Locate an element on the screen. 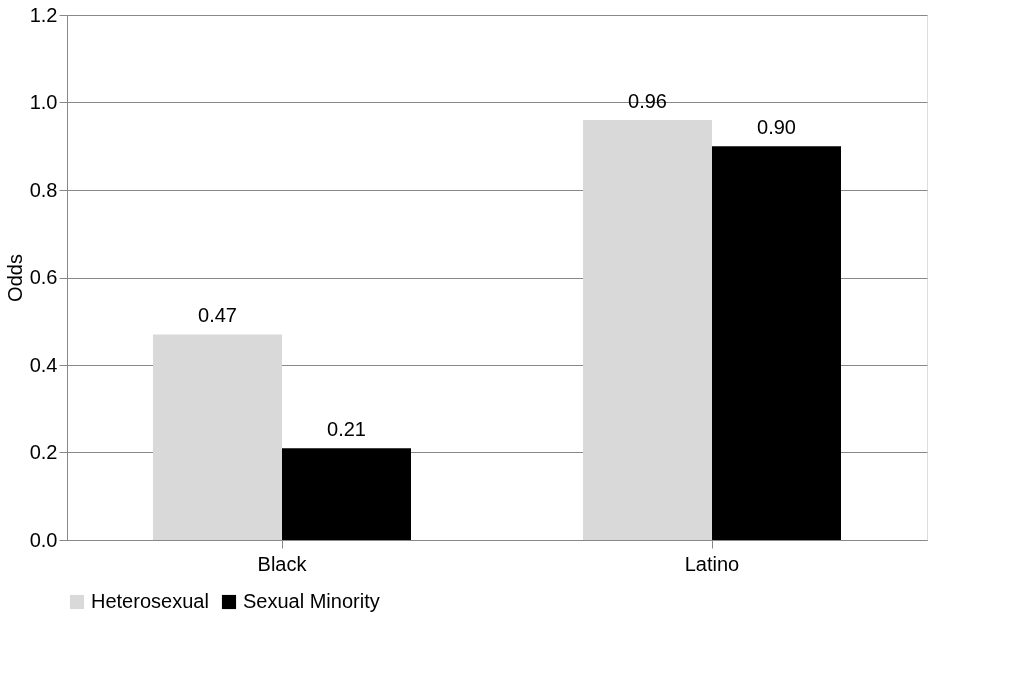  y-tick-label: 1.2 is located at coordinates (43, 14).